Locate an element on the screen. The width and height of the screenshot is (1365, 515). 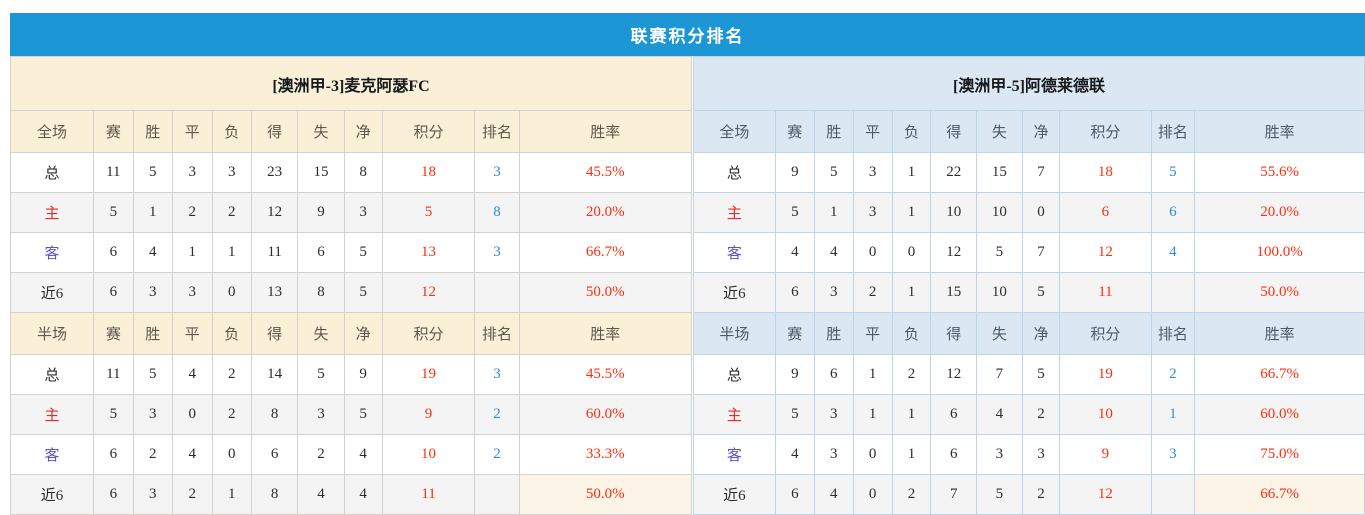
team-header-row: [澳洲甲-5]阿德莱德联 is located at coordinates (1029, 83).